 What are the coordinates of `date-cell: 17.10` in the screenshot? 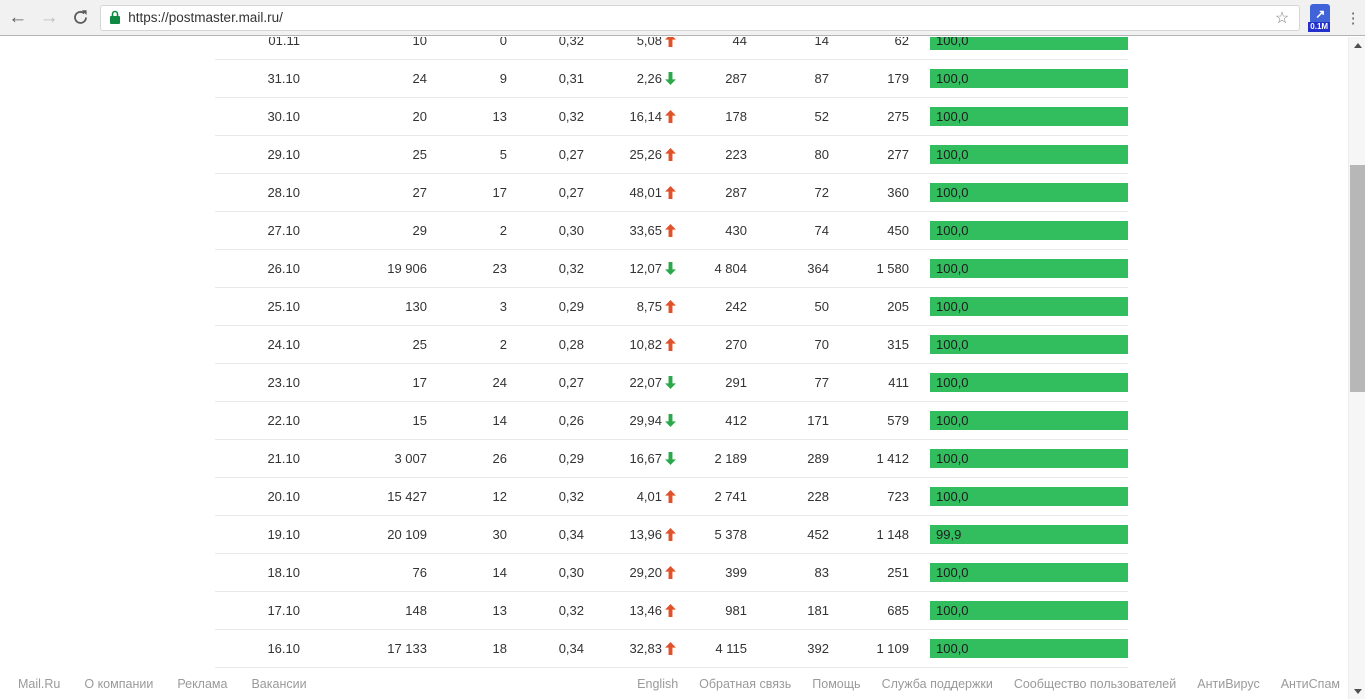 It's located at (283, 610).